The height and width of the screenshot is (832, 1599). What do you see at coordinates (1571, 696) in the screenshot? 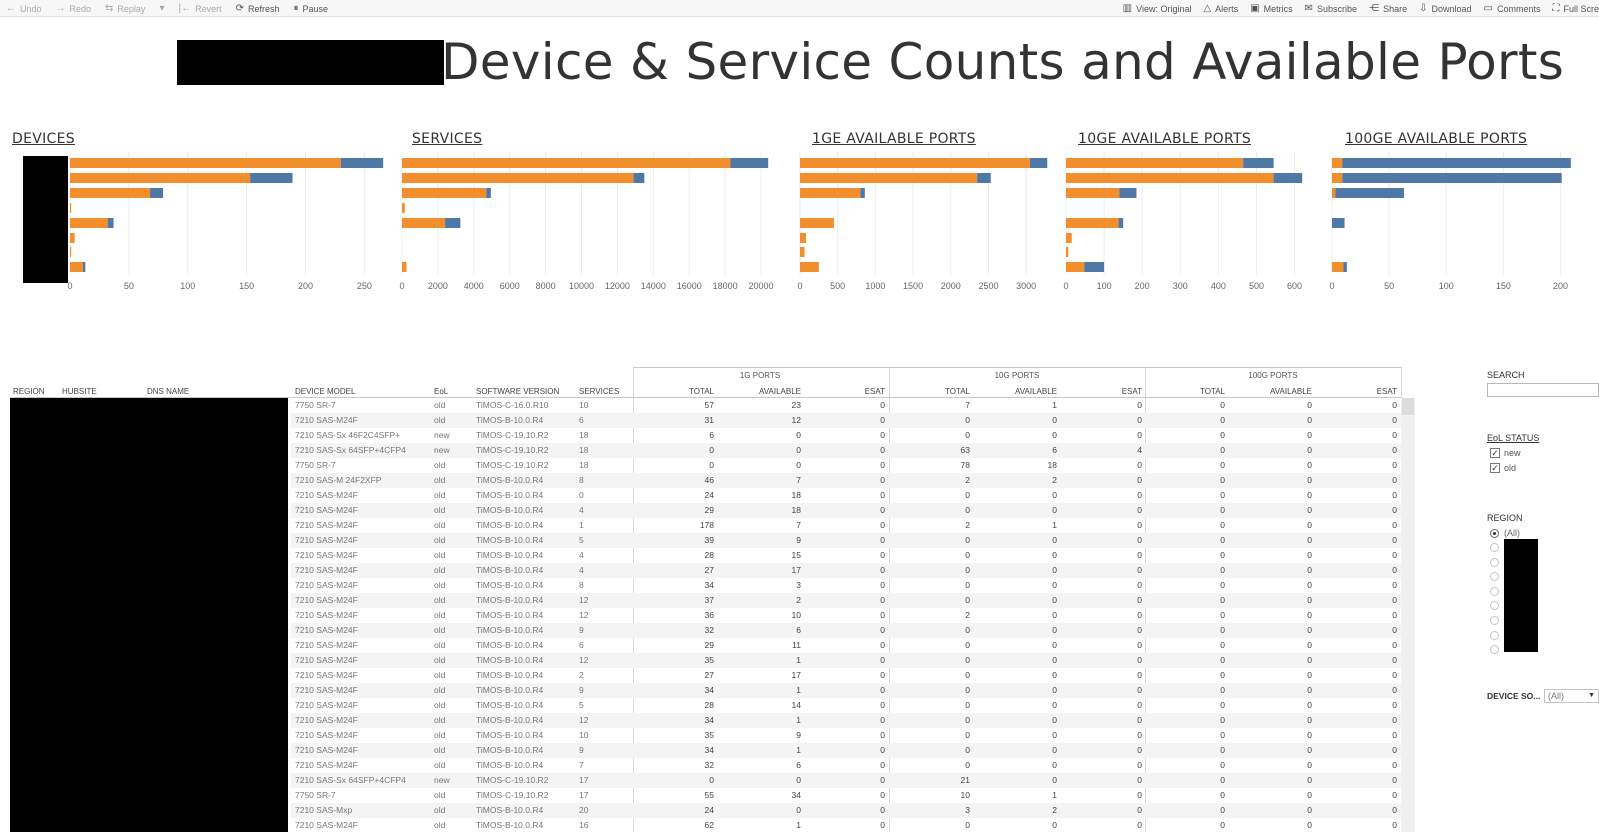
I see `device-software-dropdown: (All) ▼` at bounding box center [1571, 696].